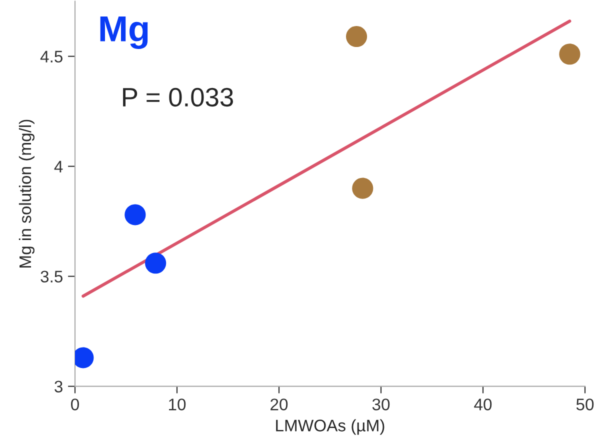  What do you see at coordinates (381, 404) in the screenshot?
I see `x-tick-label: 30` at bounding box center [381, 404].